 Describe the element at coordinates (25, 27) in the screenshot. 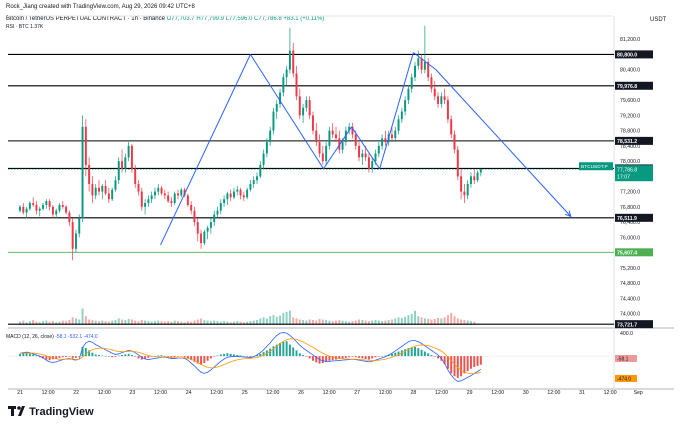

I see `indicator-legend: RSI · BTC 1.37K` at that location.